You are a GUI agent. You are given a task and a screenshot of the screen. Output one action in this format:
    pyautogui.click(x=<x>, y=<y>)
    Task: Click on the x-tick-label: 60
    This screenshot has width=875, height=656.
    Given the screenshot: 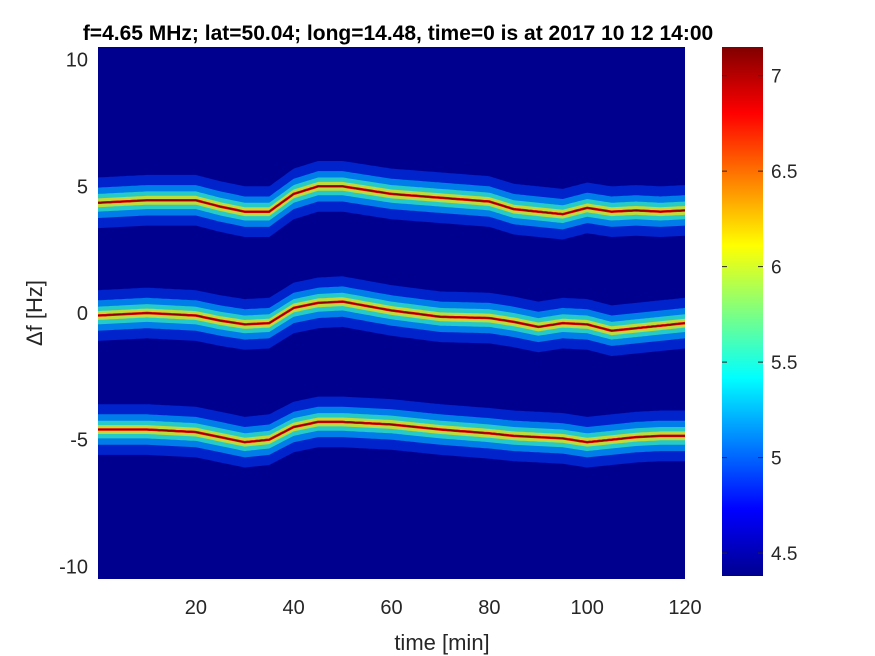 What is the action you would take?
    pyautogui.click(x=391, y=608)
    